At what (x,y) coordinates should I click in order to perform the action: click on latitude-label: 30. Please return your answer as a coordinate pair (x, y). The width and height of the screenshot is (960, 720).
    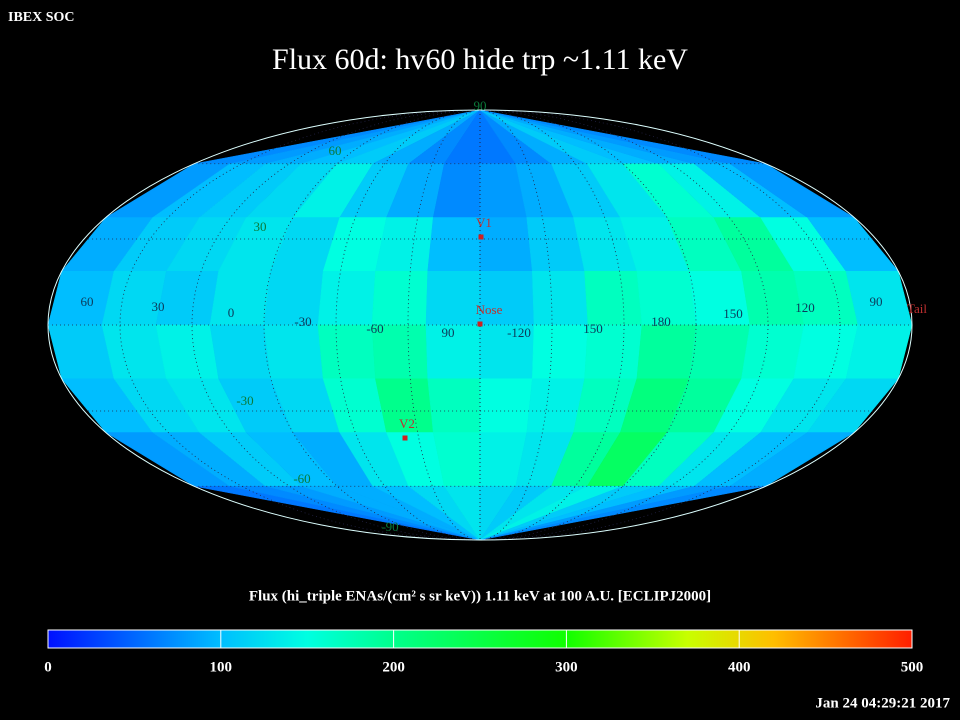
    Looking at the image, I should click on (260, 226).